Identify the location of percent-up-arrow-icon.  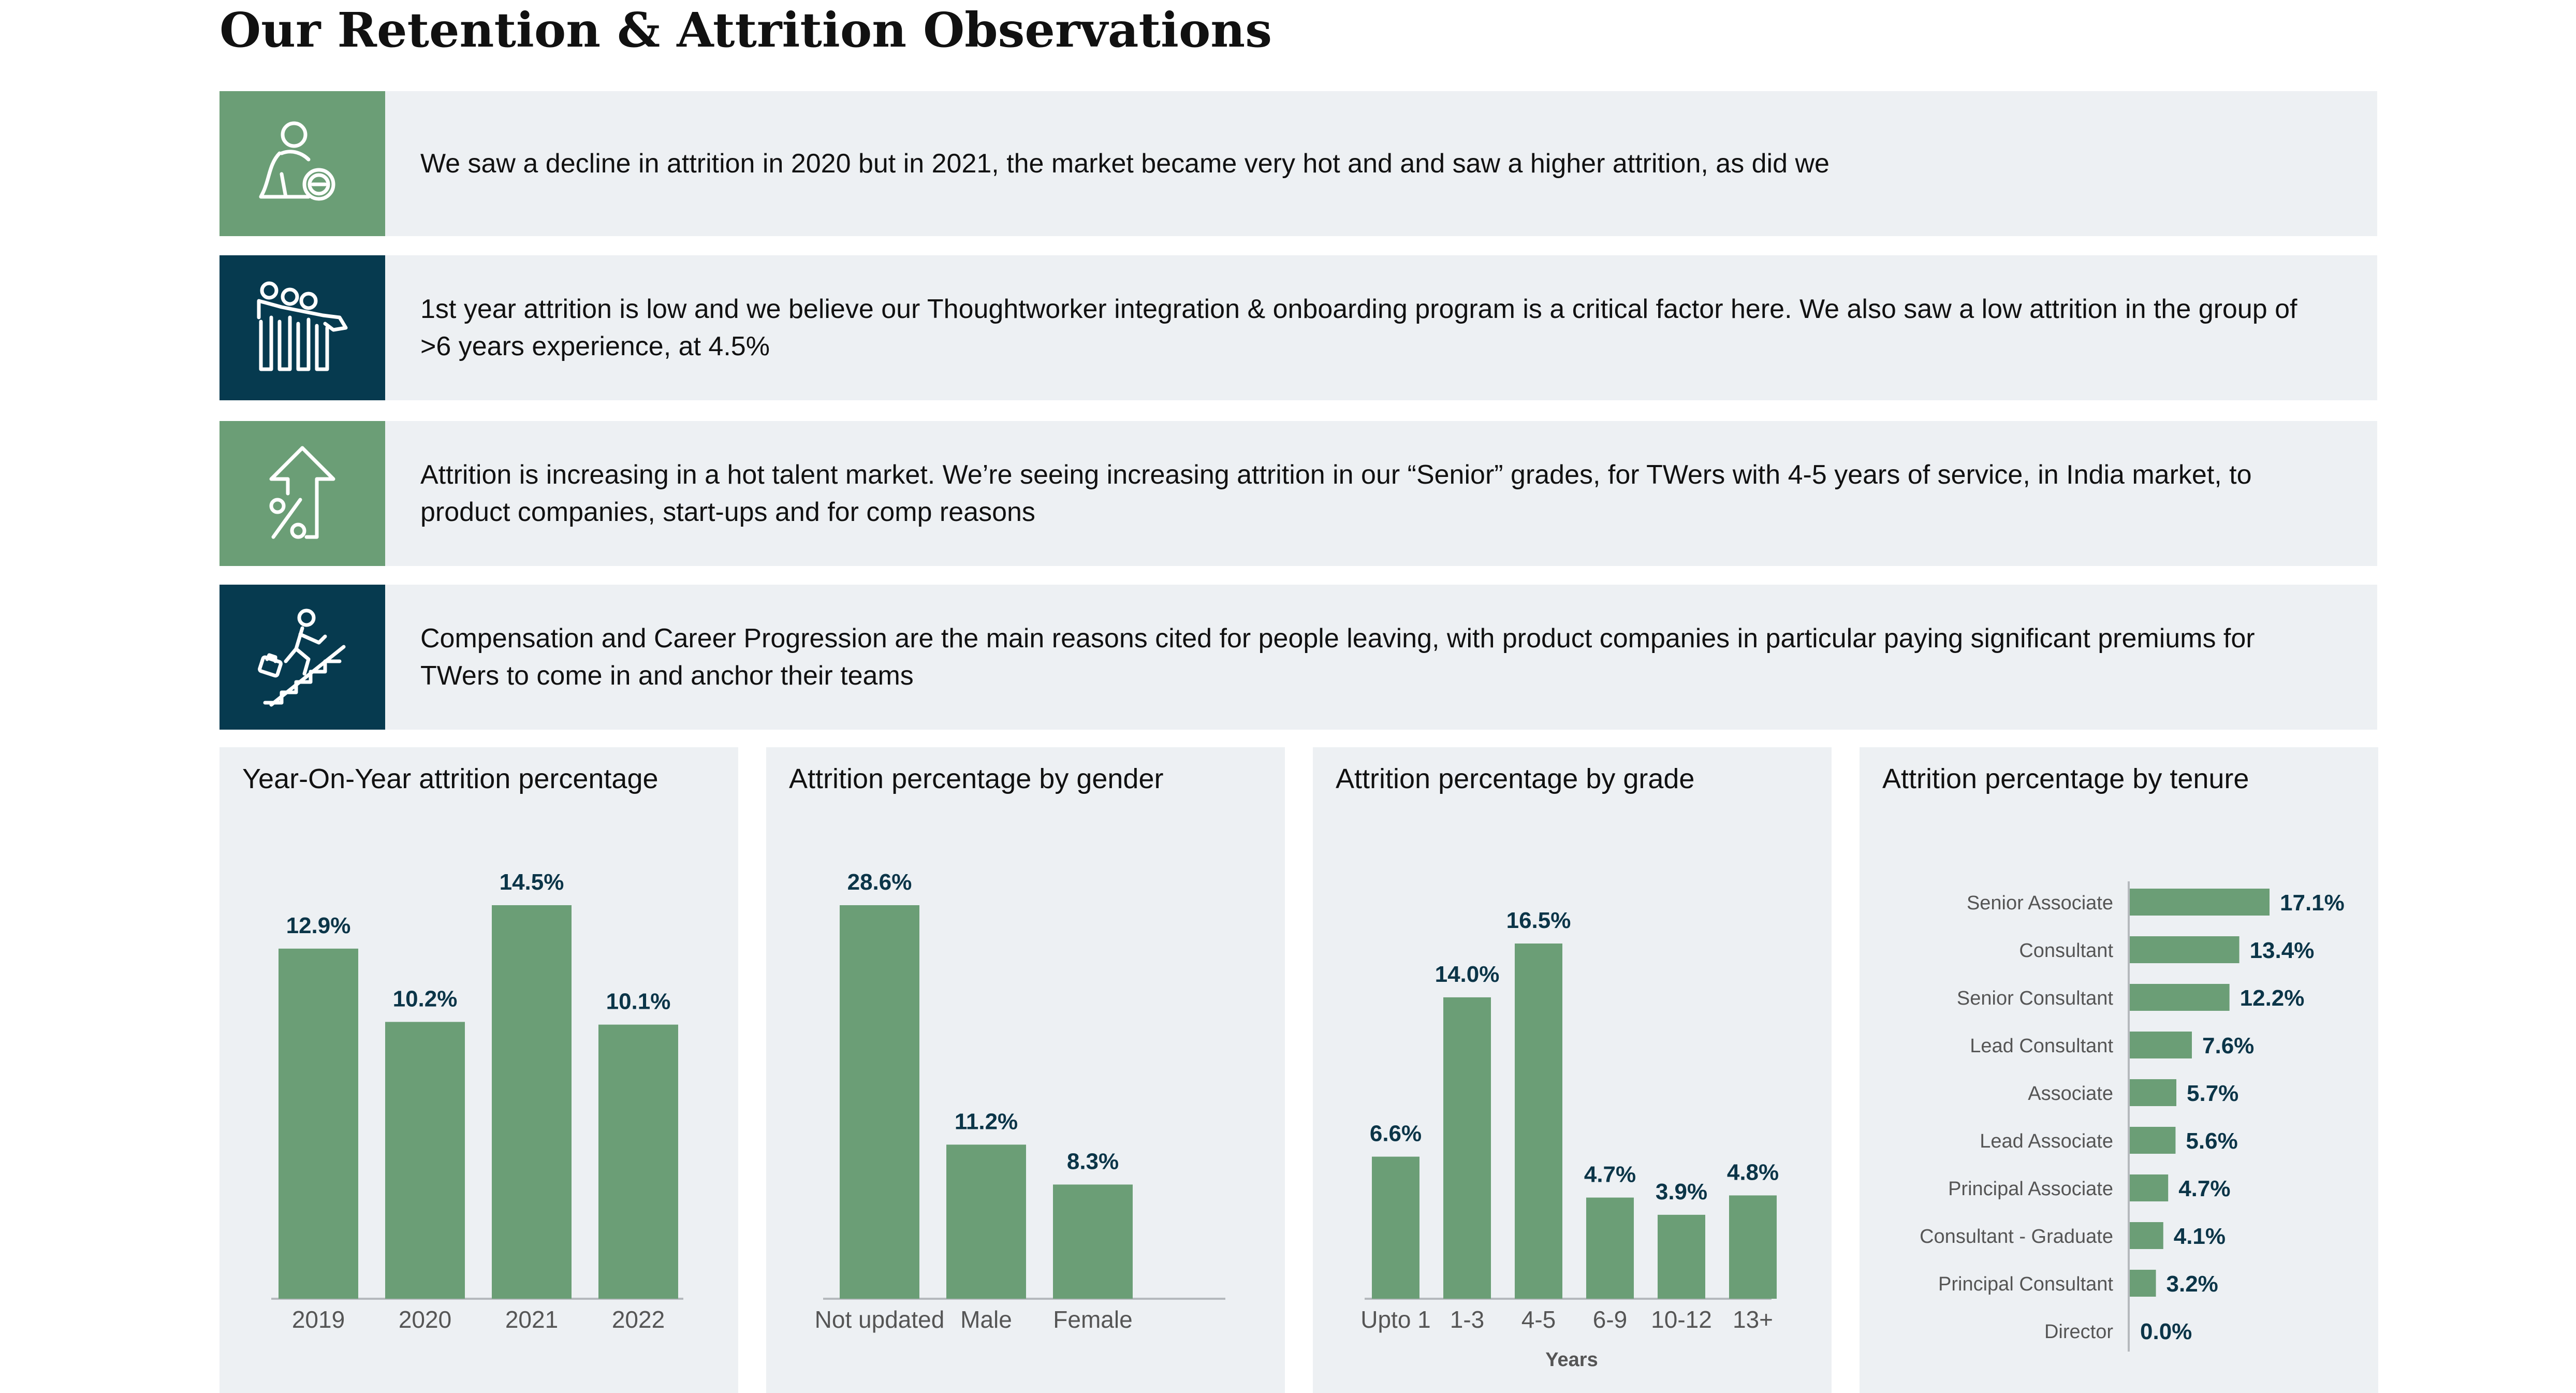
(302, 493).